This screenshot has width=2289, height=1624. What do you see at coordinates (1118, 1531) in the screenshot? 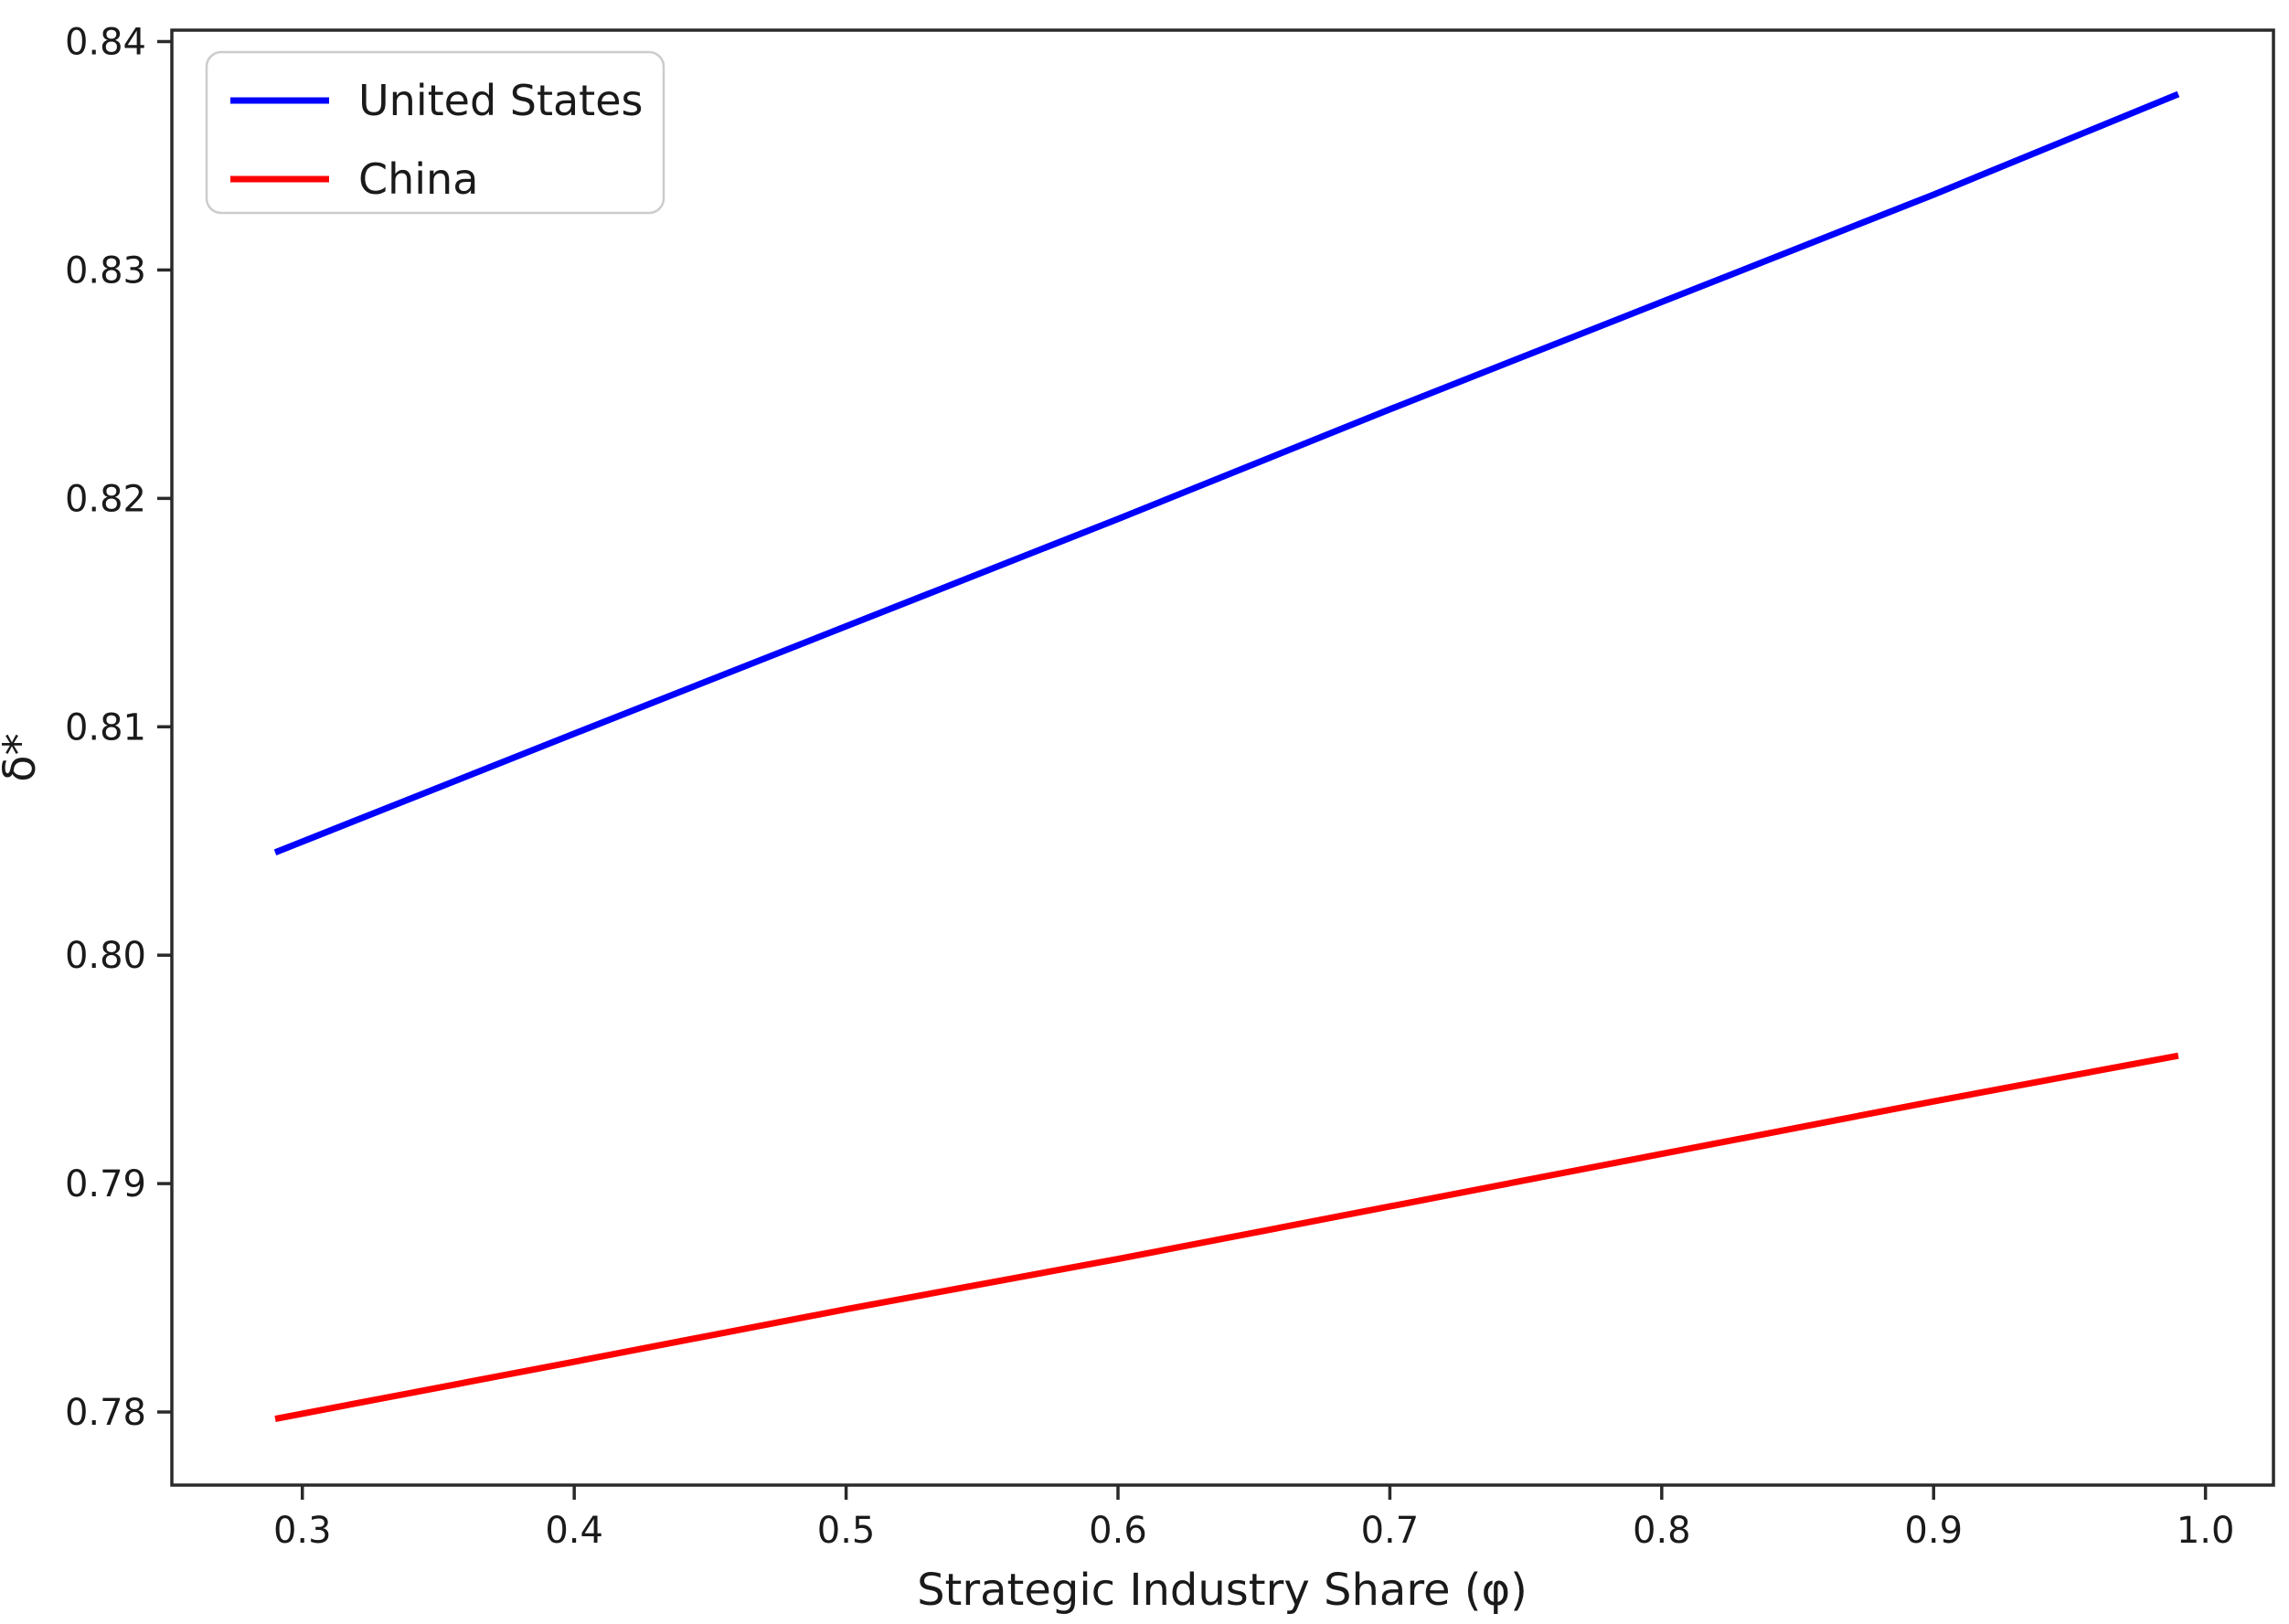
I see `x-tick-label: 0.6` at bounding box center [1118, 1531].